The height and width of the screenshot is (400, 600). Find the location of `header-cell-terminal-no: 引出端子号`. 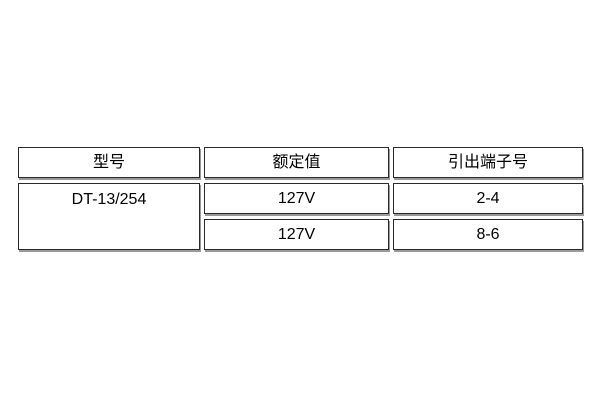

header-cell-terminal-no: 引出端子号 is located at coordinates (488, 162).